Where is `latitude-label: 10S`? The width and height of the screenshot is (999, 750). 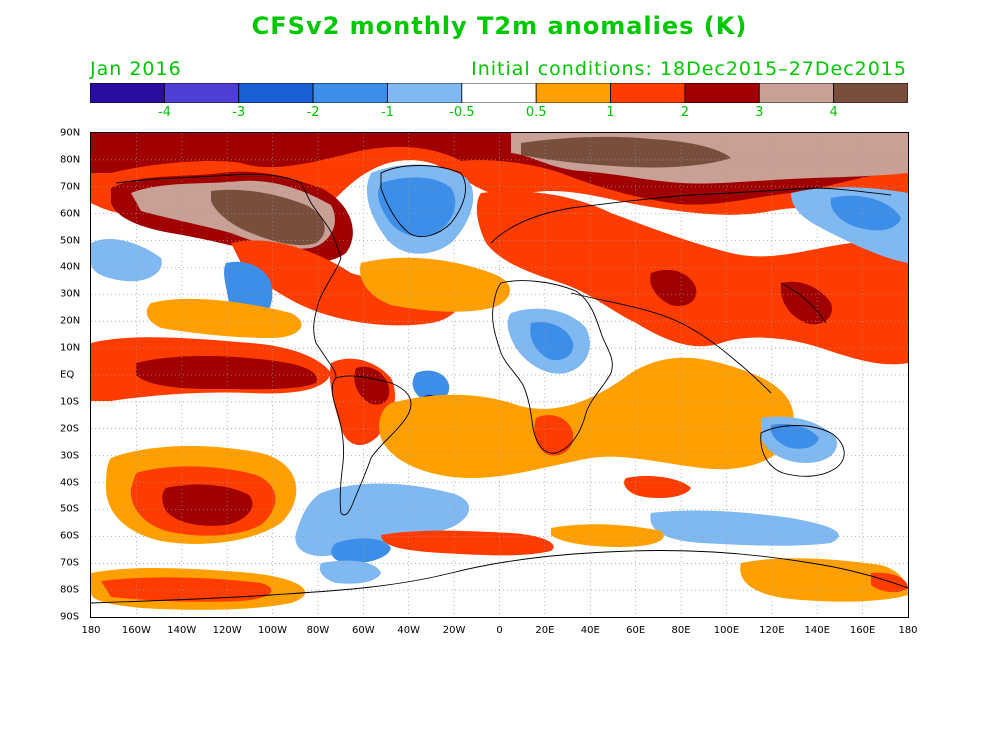 latitude-label: 10S is located at coordinates (70, 402).